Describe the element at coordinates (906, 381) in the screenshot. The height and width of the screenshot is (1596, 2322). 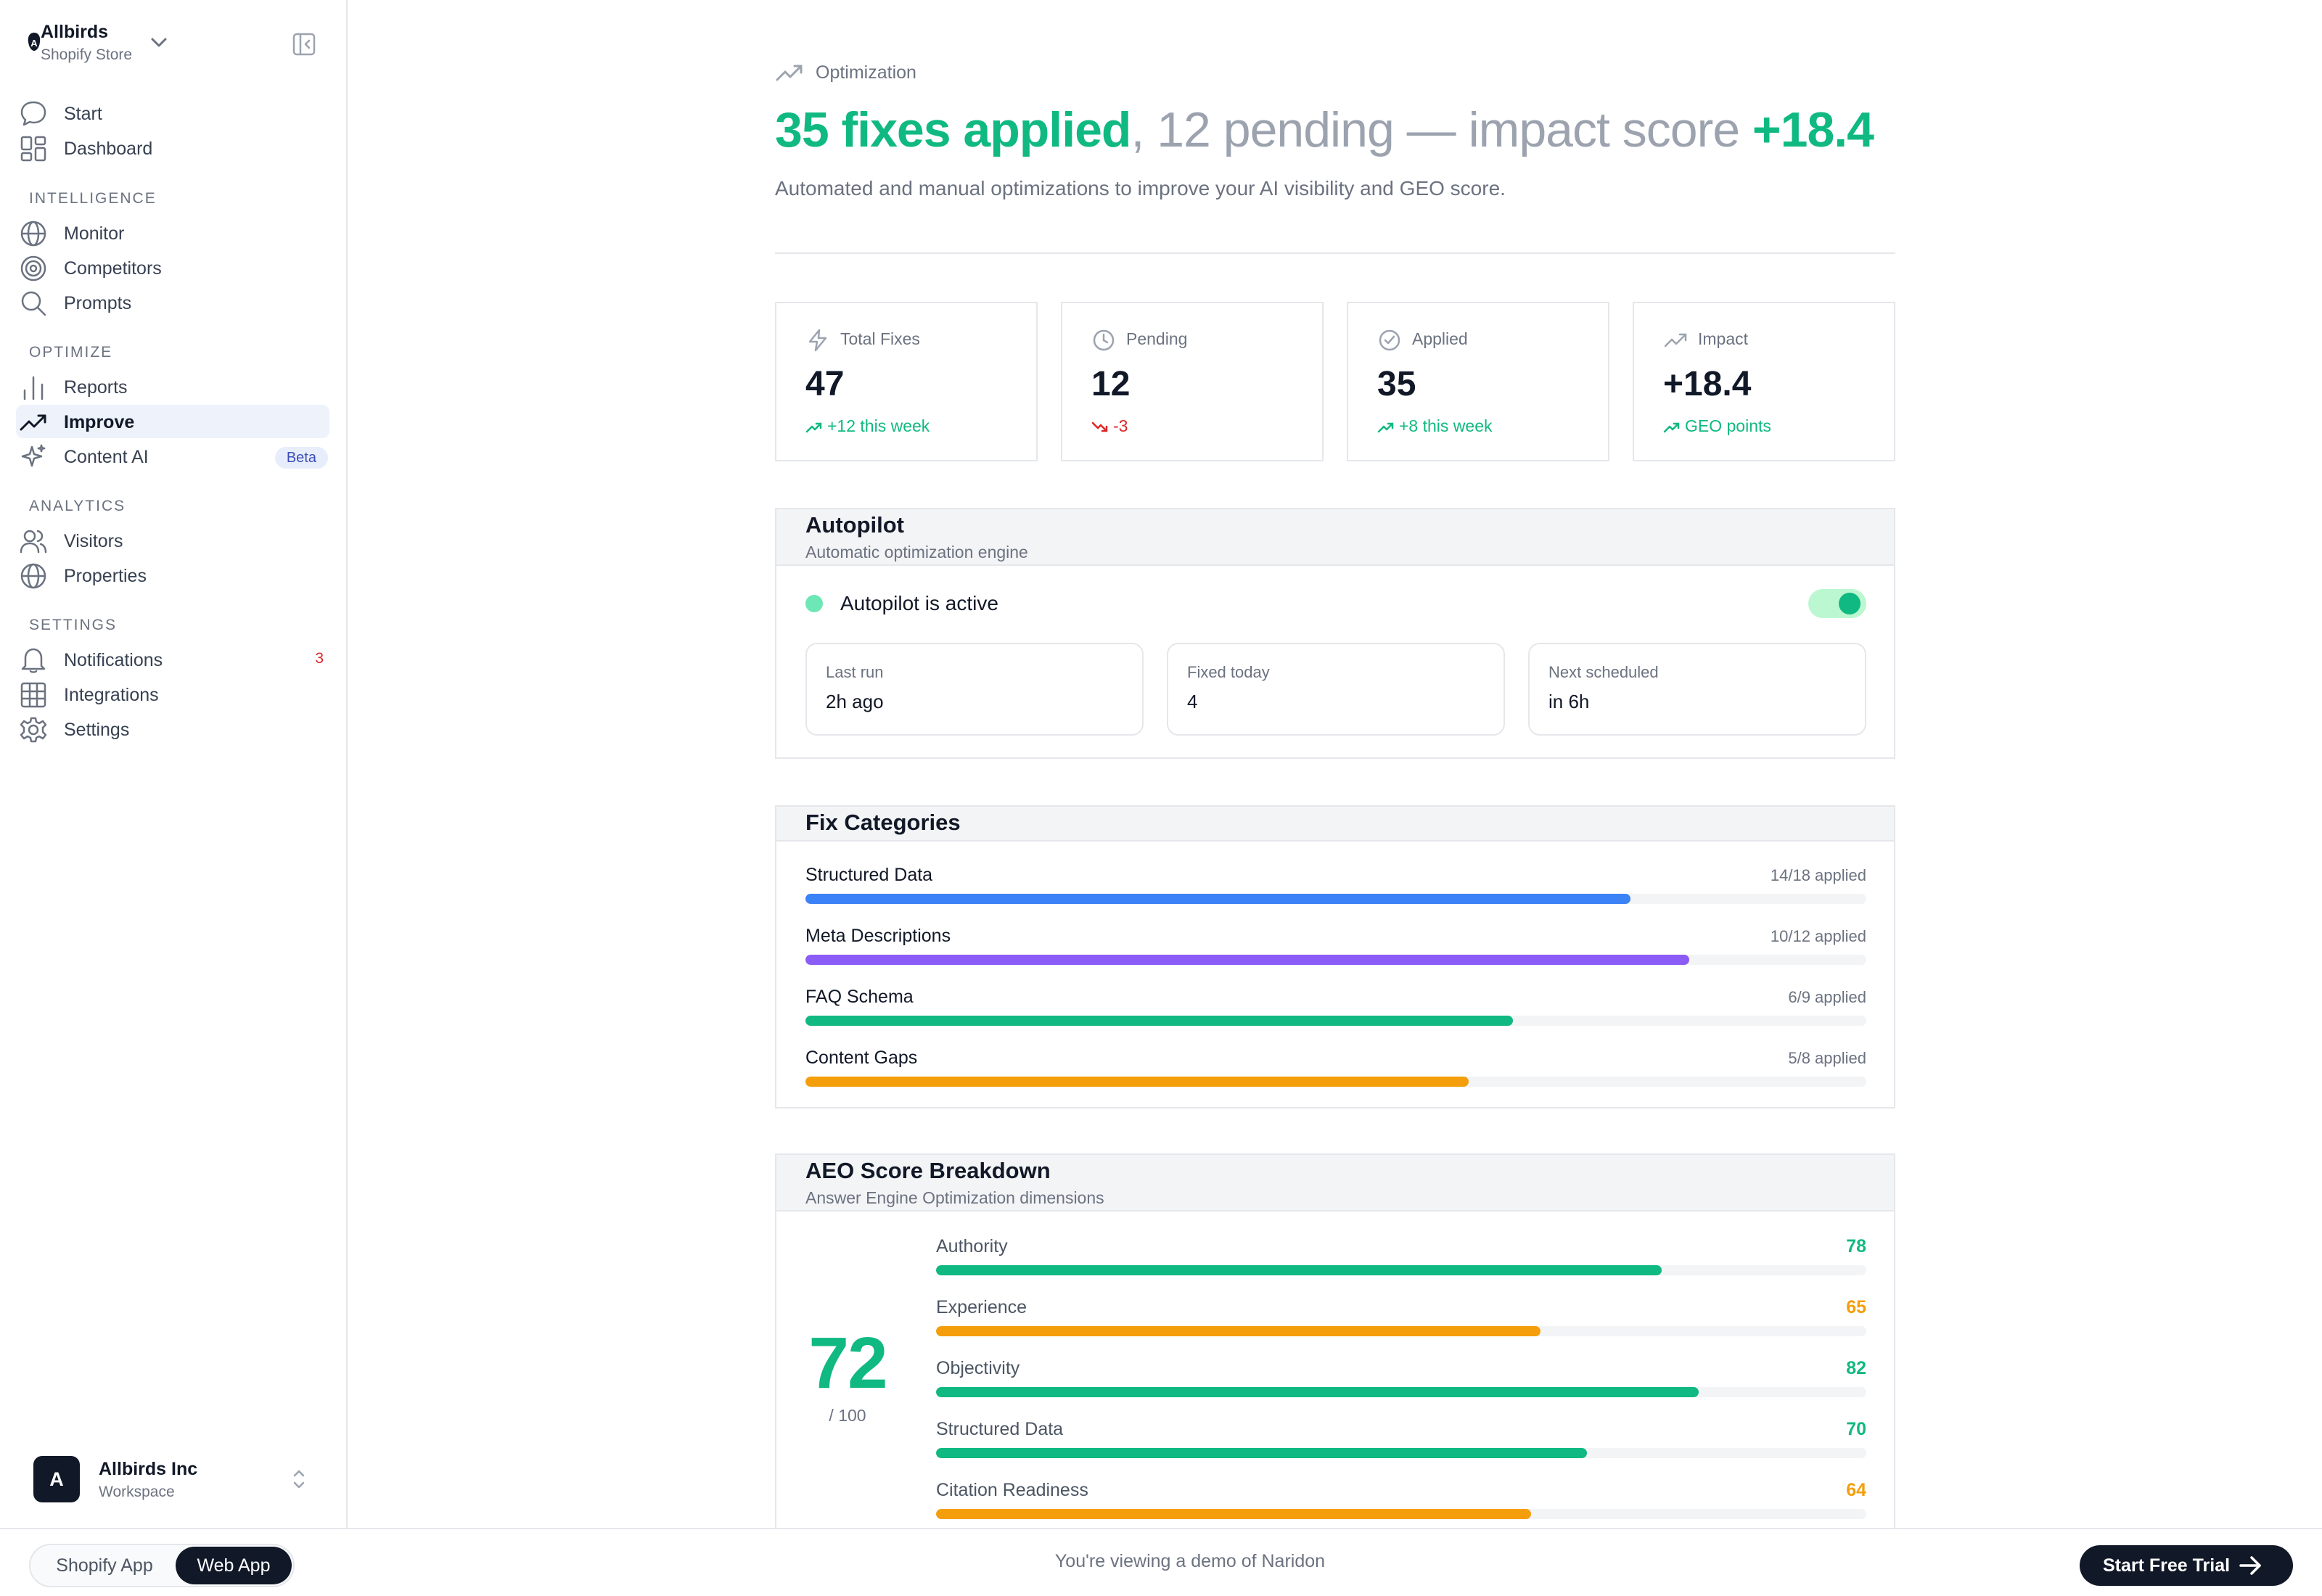
I see `stat-card-total-fixes: Total Fixes 47 +12 this week` at that location.